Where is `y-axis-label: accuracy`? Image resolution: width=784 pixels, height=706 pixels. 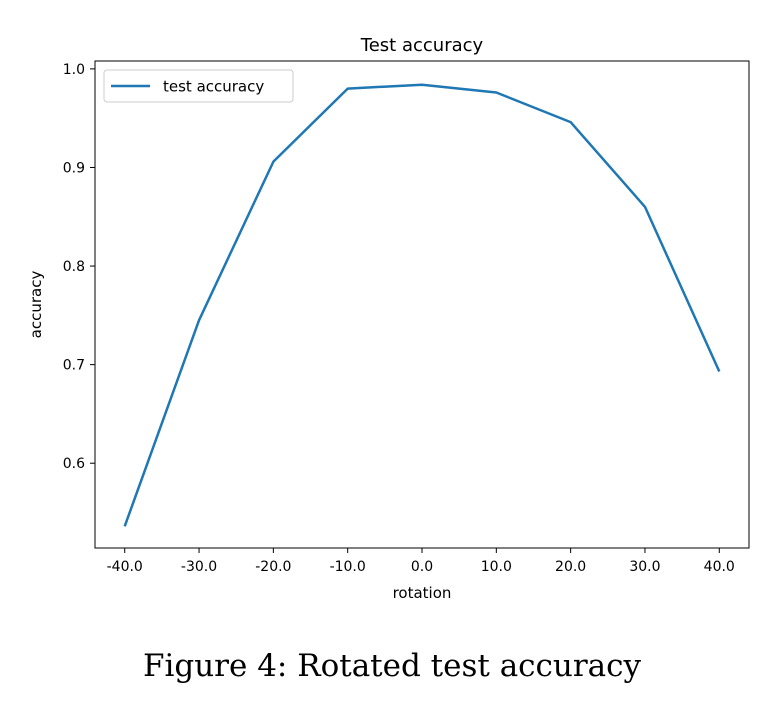
y-axis-label: accuracy is located at coordinates (36, 305).